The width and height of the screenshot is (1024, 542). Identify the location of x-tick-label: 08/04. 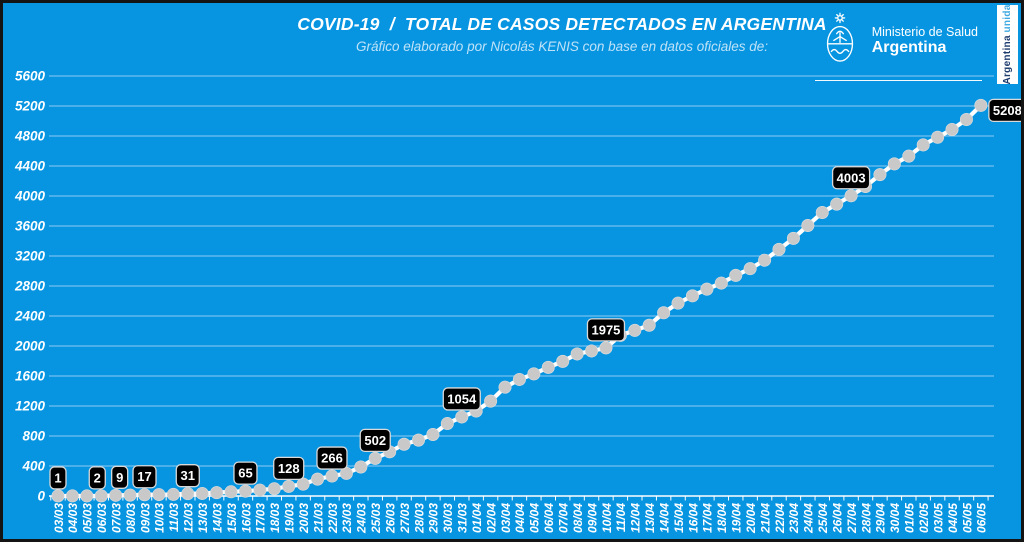
(578, 518).